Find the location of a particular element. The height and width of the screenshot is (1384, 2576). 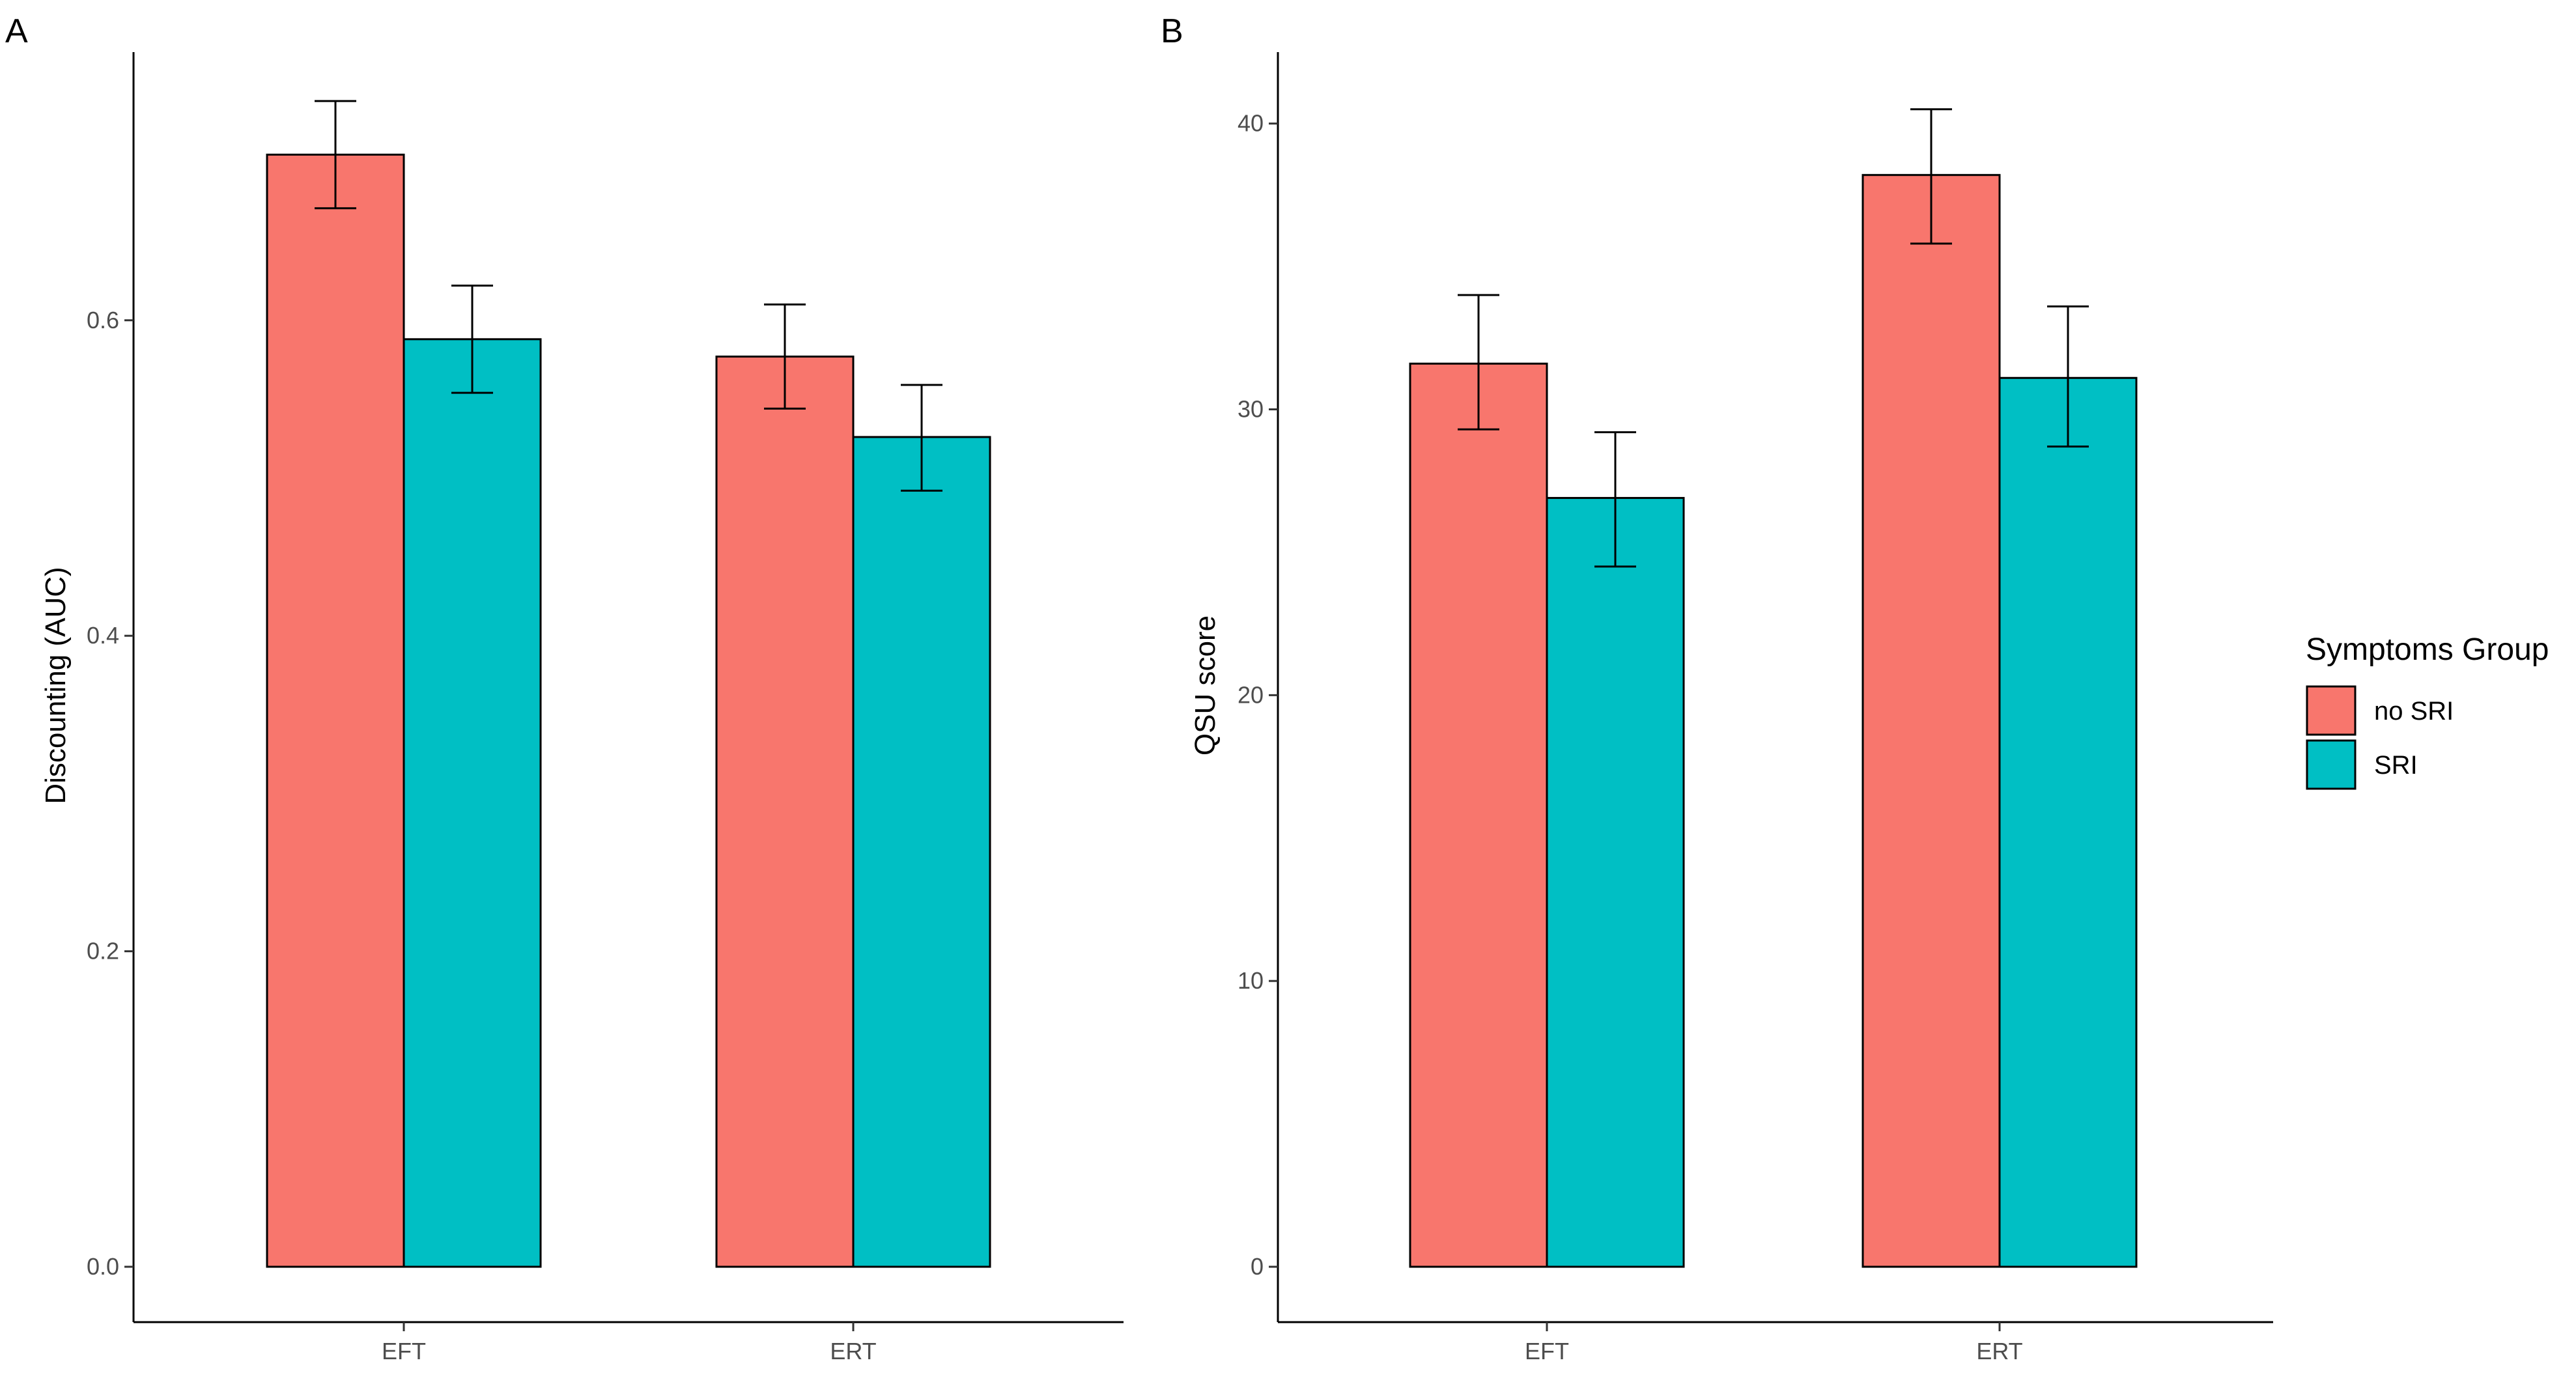

panel-label-a: A is located at coordinates (16, 31).